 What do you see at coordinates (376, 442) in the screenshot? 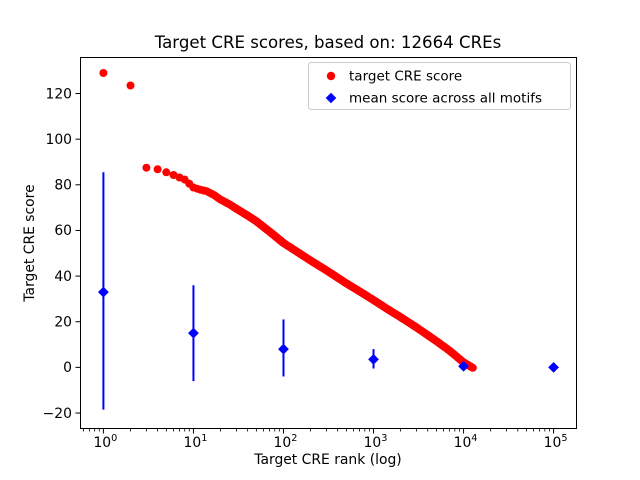
I see `x-tick-label: 10³` at bounding box center [376, 442].